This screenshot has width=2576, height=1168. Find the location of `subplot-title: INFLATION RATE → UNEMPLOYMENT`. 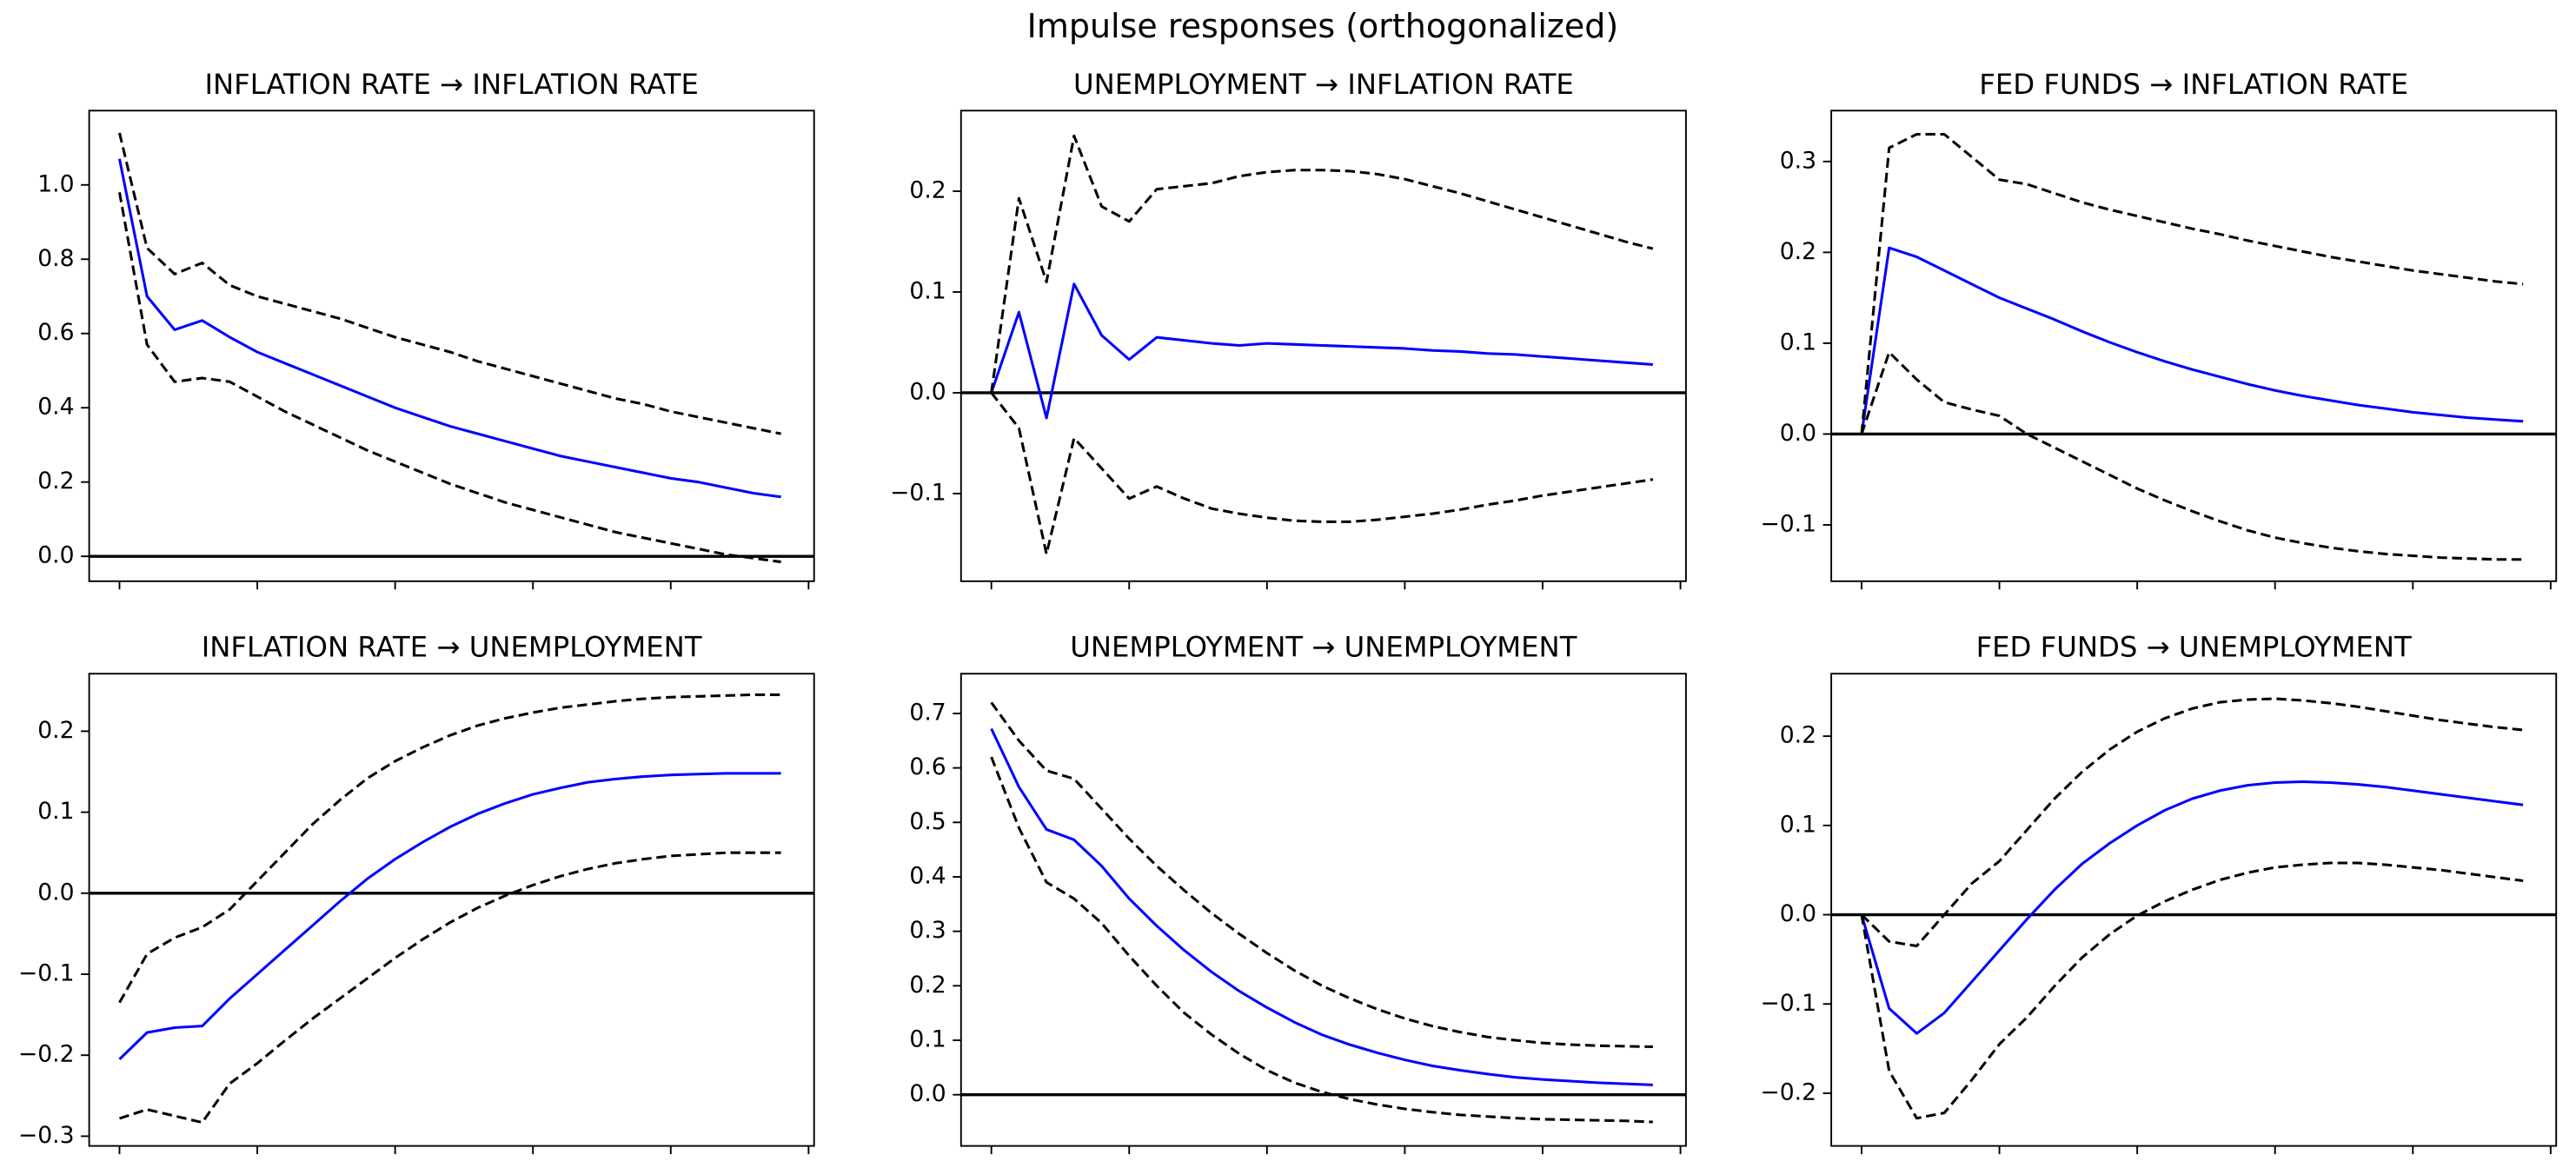

subplot-title: INFLATION RATE → UNEMPLOYMENT is located at coordinates (452, 647).